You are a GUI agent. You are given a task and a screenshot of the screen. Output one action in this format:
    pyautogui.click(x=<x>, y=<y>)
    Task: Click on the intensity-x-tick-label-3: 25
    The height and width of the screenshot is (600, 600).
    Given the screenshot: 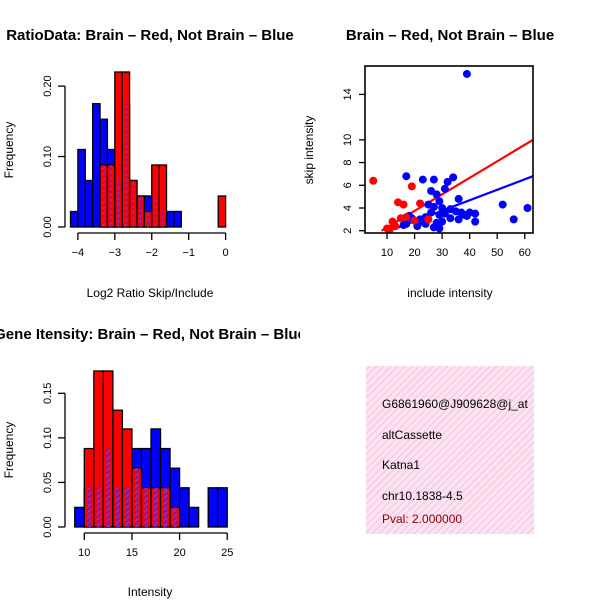 What is the action you would take?
    pyautogui.click(x=227, y=553)
    